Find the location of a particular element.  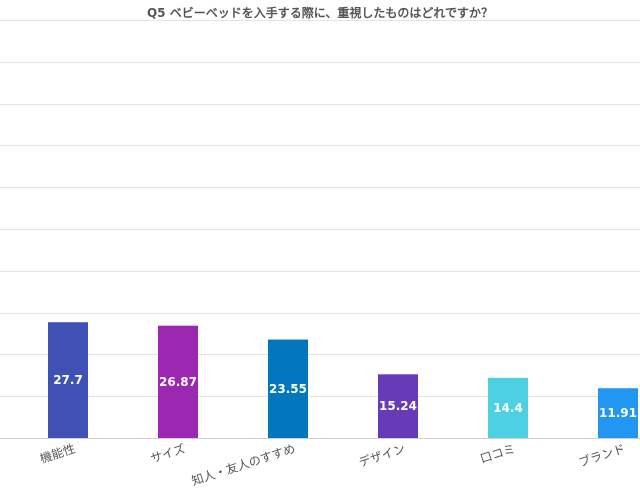

data-label: 26.87 is located at coordinates (178, 382).